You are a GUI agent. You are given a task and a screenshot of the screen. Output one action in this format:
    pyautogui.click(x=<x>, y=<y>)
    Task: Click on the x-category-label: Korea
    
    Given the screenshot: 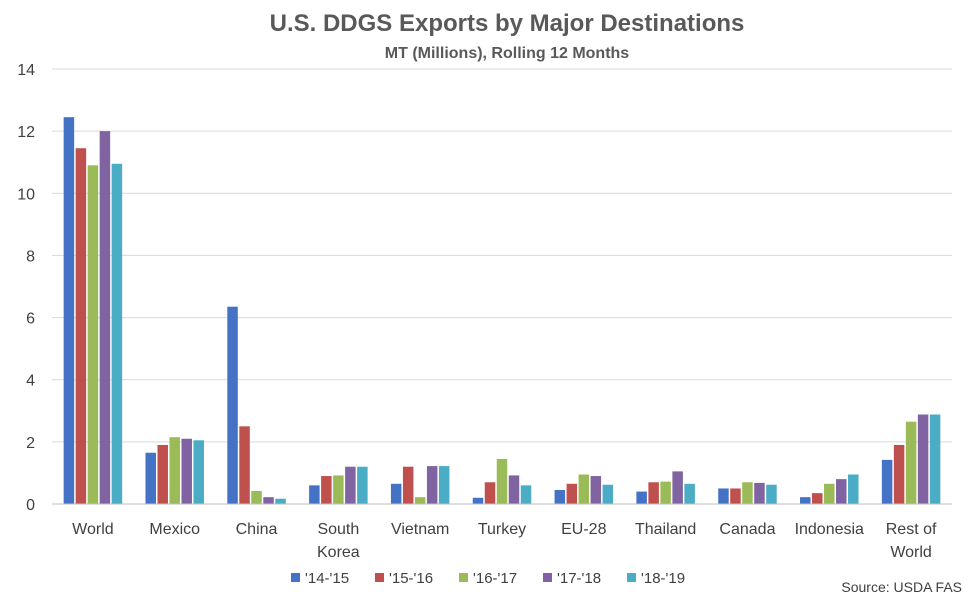 What is the action you would take?
    pyautogui.click(x=338, y=552)
    